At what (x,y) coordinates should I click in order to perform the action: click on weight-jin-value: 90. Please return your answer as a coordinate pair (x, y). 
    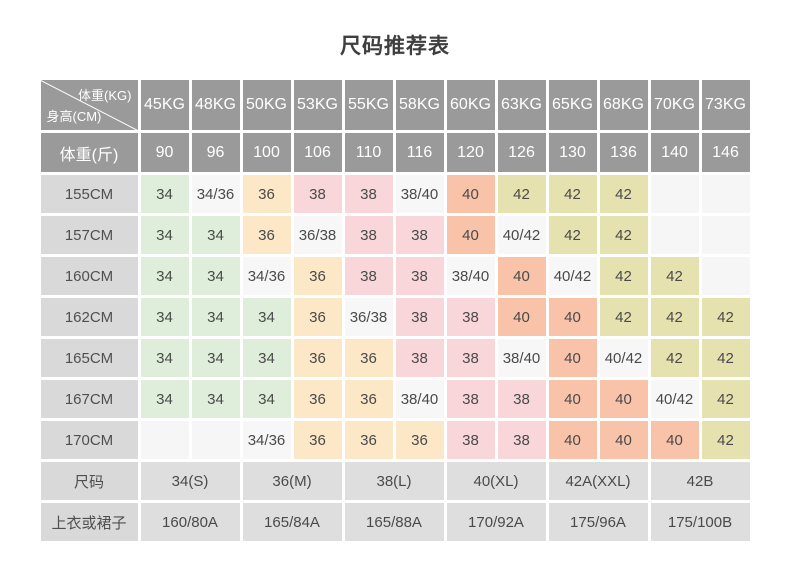
    Looking at the image, I should click on (164, 152).